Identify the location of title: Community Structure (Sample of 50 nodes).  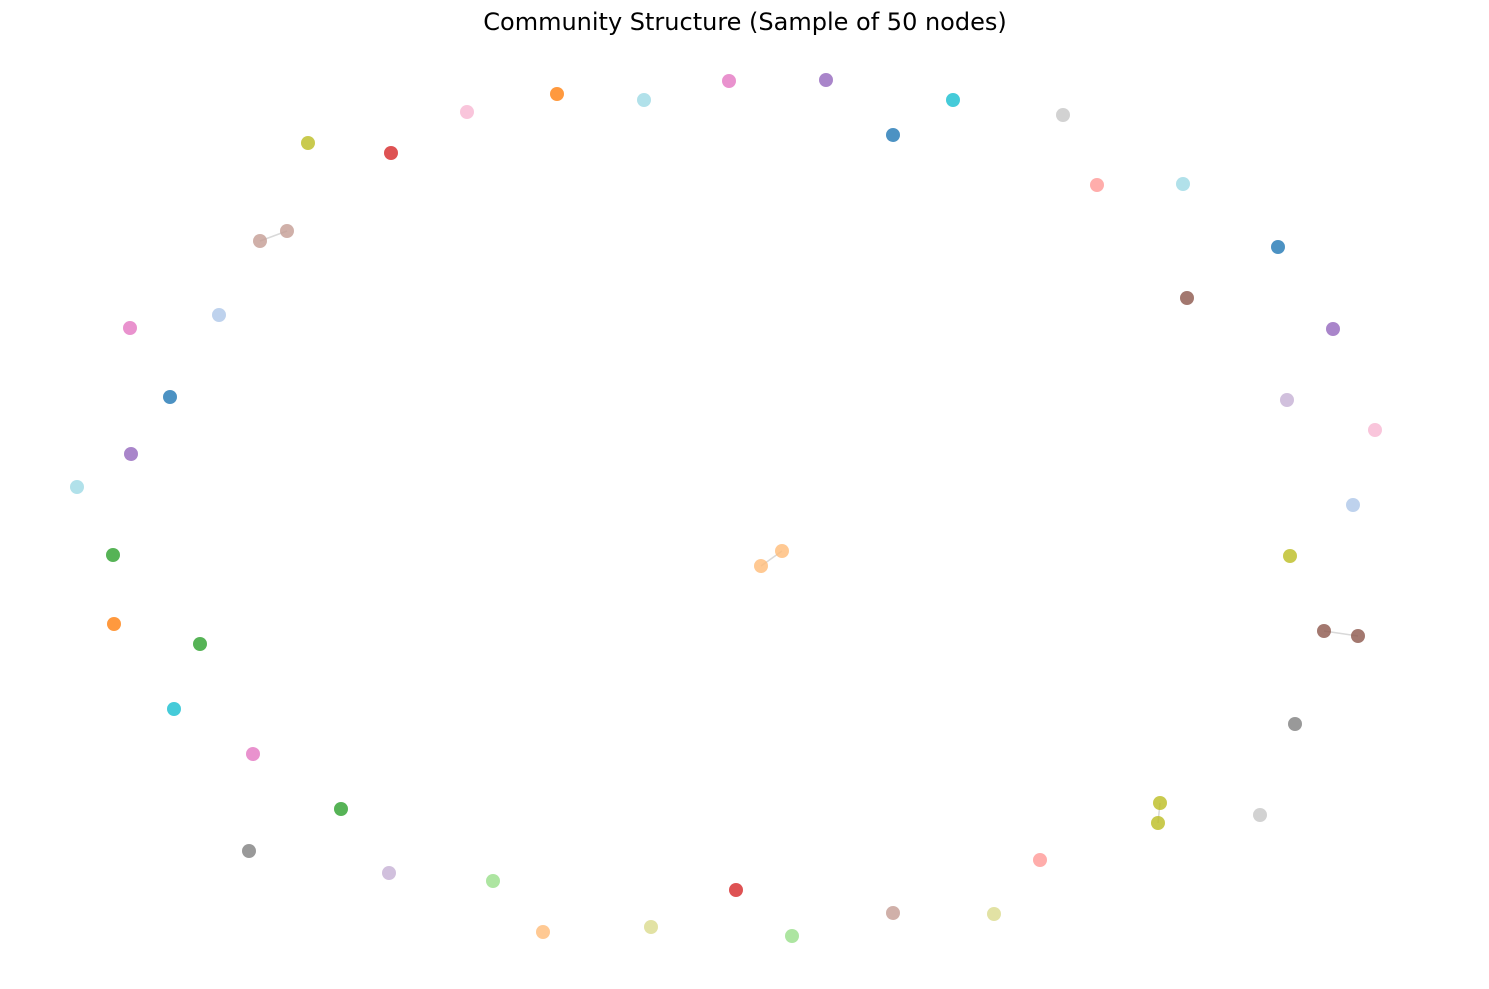
(744, 22).